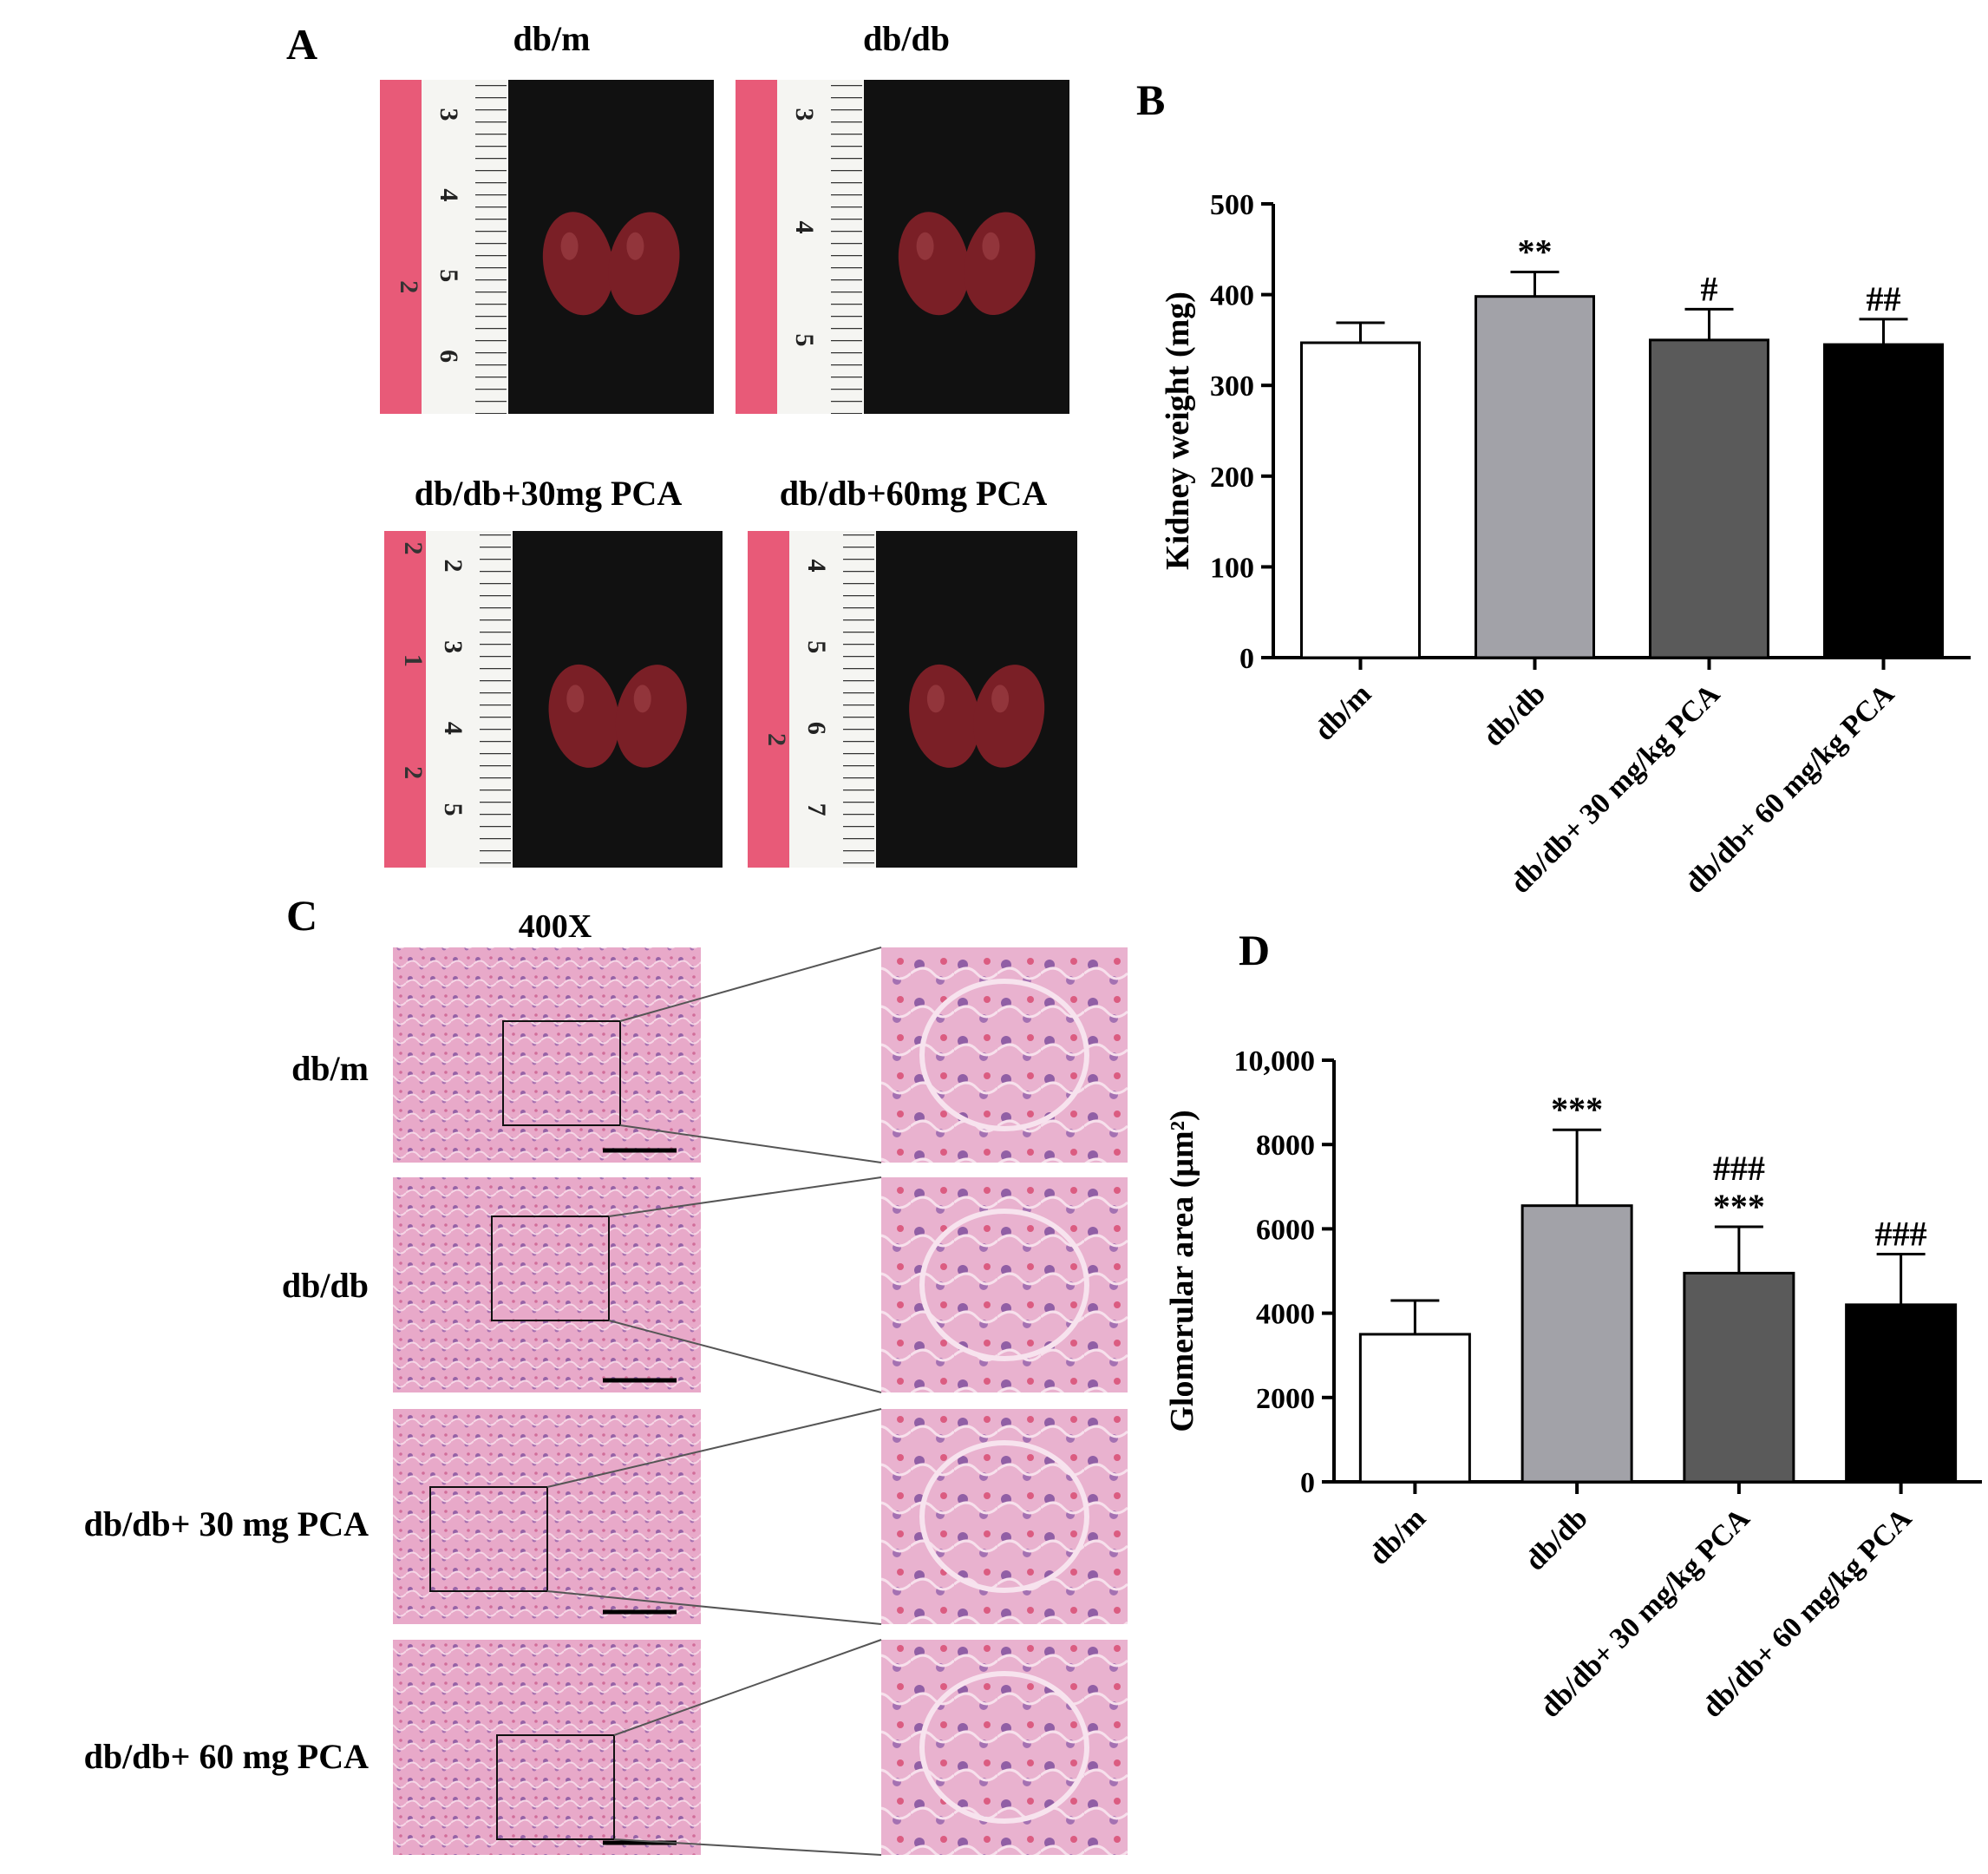  Describe the element at coordinates (1535, 252) in the screenshot. I see `significance-marker: **` at that location.